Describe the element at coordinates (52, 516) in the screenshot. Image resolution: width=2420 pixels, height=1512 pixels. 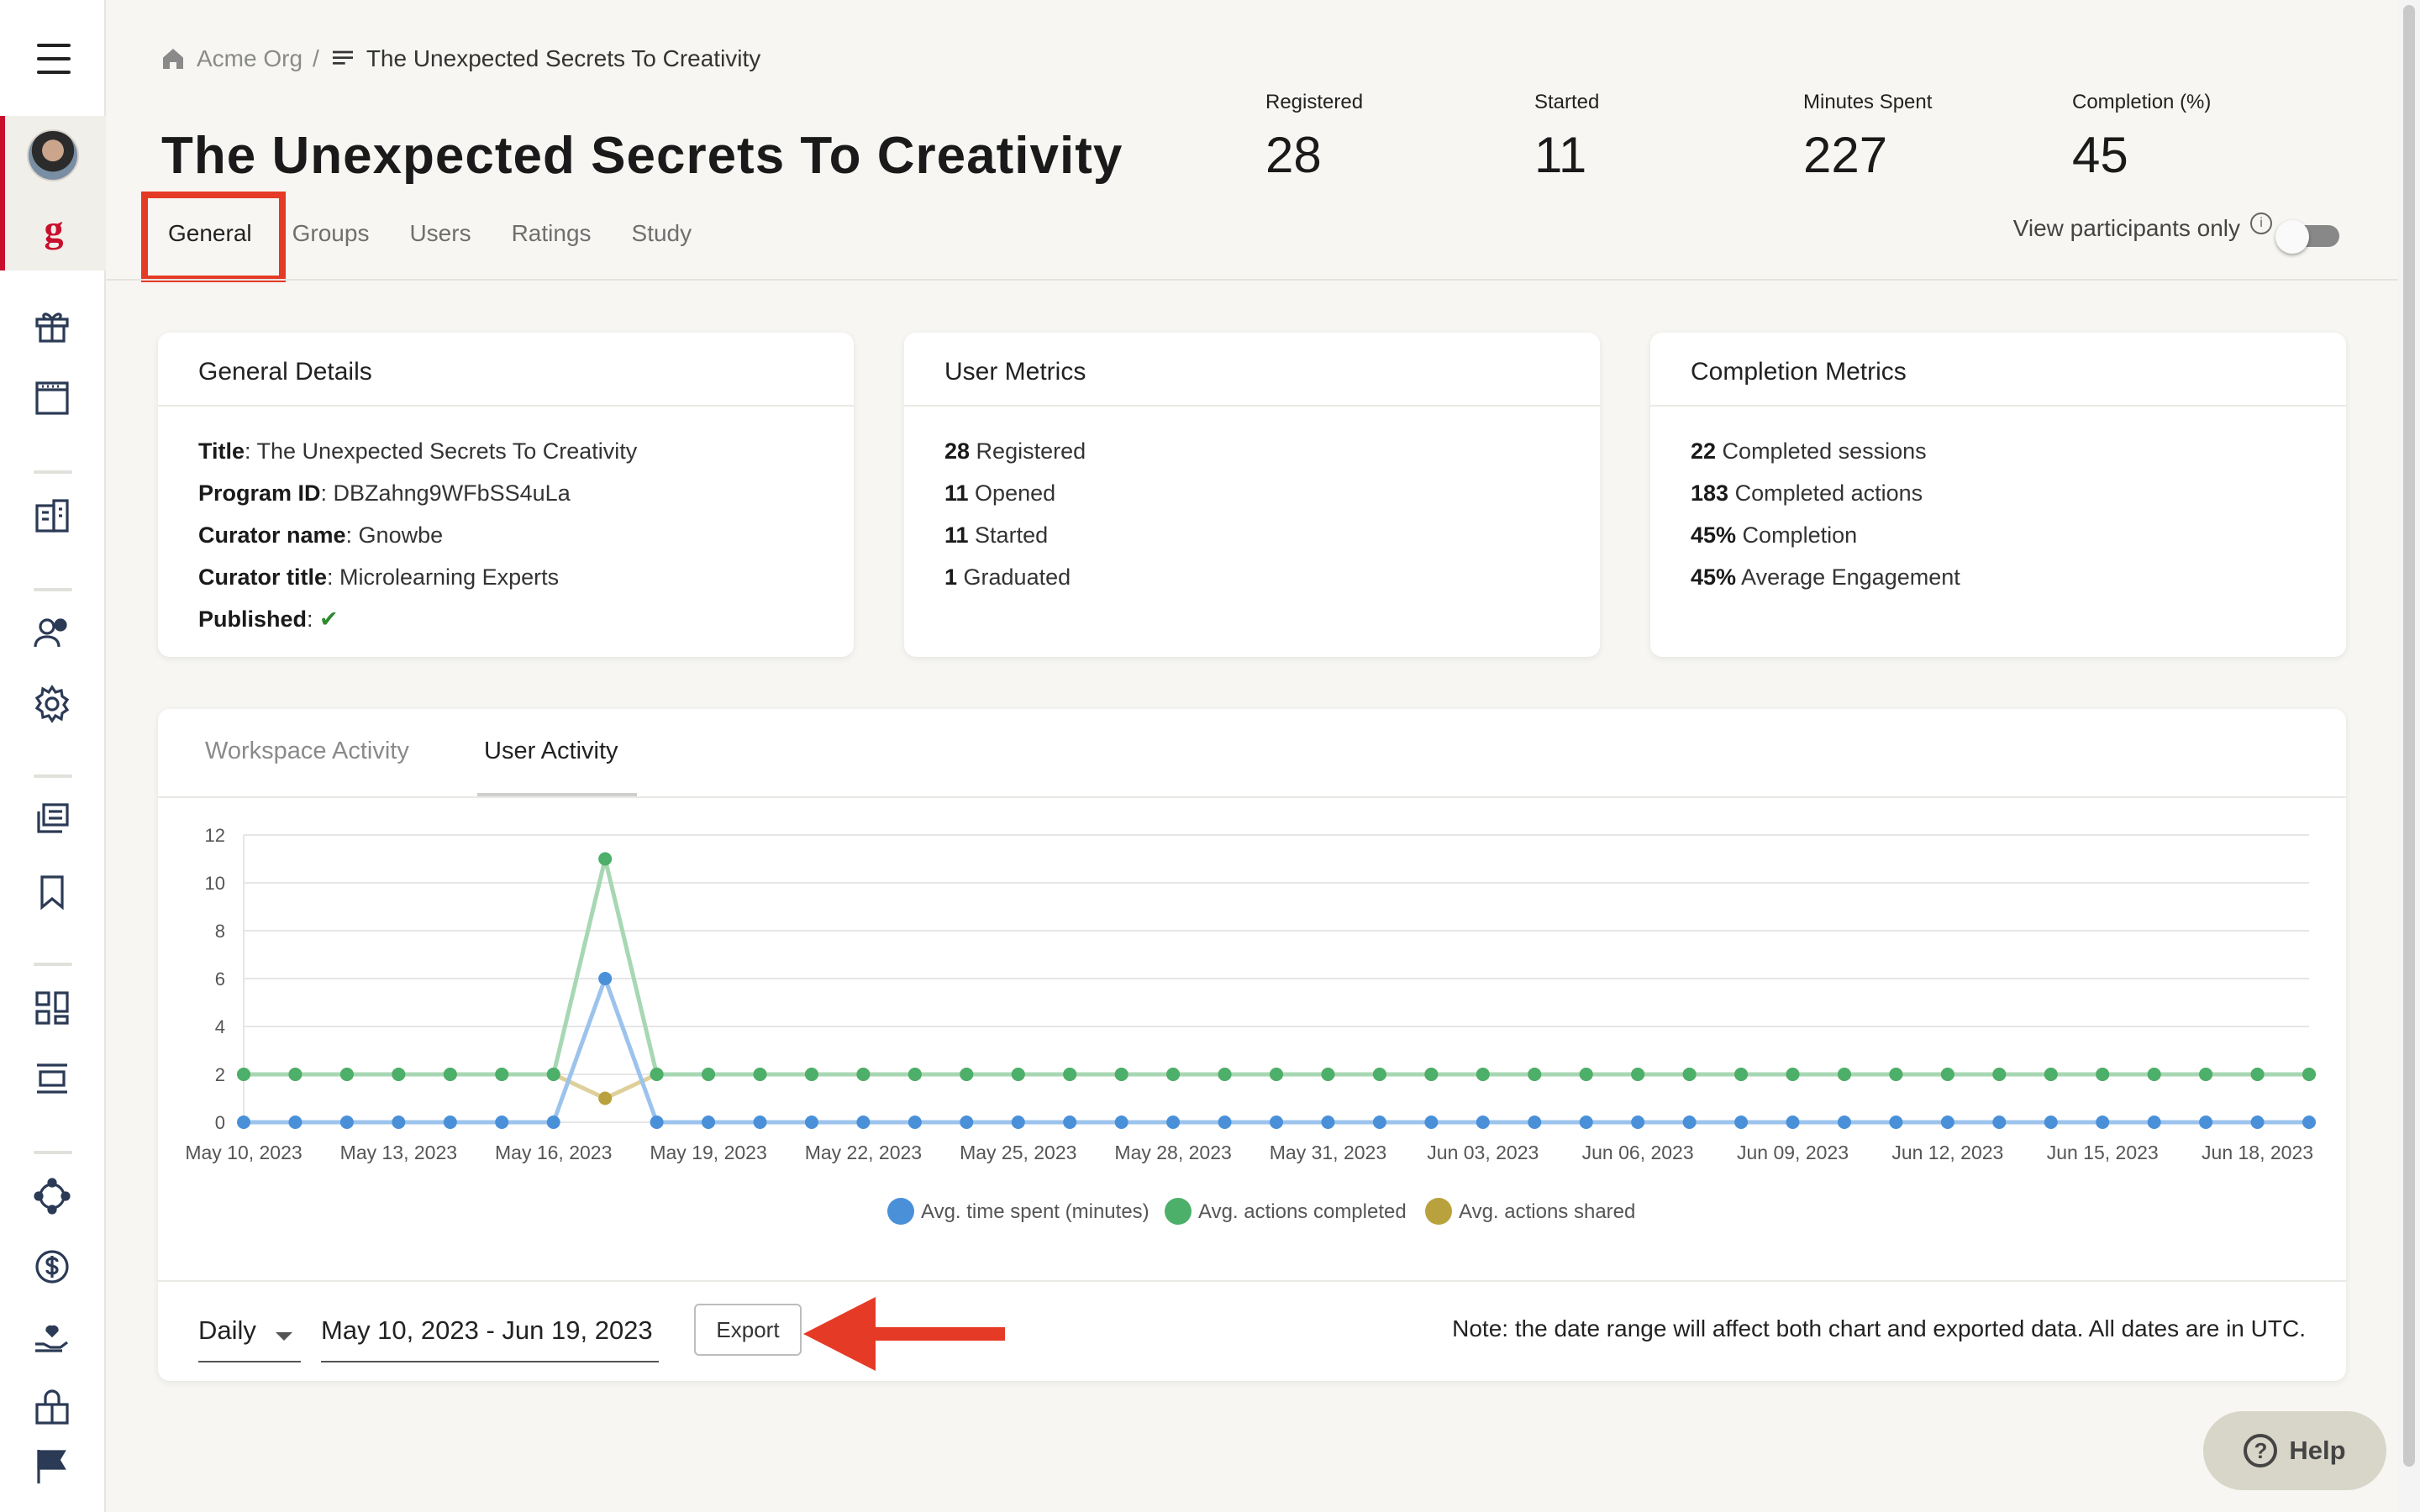
I see `building-icon` at that location.